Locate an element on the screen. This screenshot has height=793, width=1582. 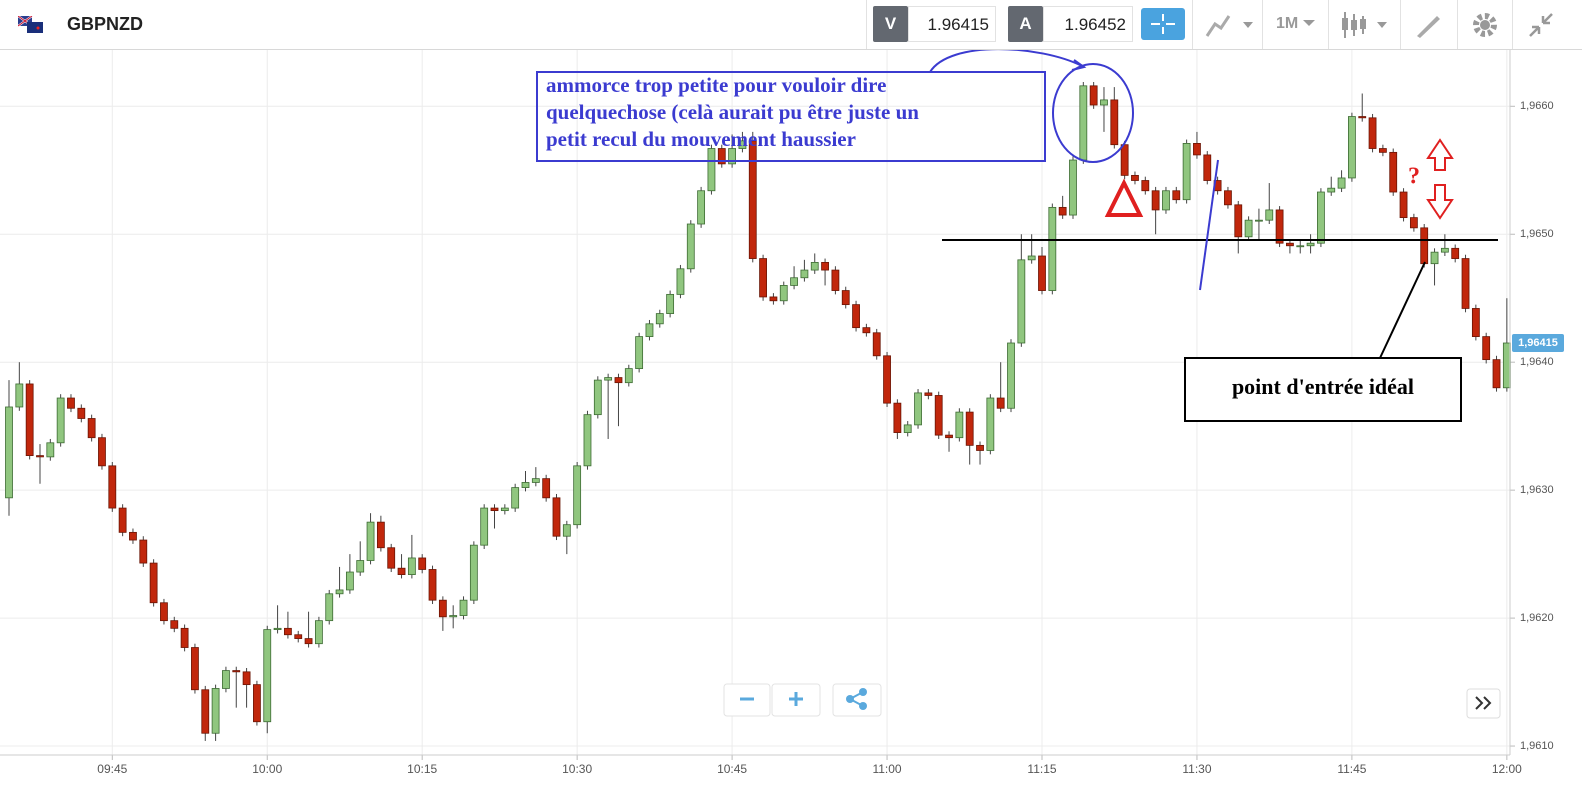
settings-button is located at coordinates (1485, 25).